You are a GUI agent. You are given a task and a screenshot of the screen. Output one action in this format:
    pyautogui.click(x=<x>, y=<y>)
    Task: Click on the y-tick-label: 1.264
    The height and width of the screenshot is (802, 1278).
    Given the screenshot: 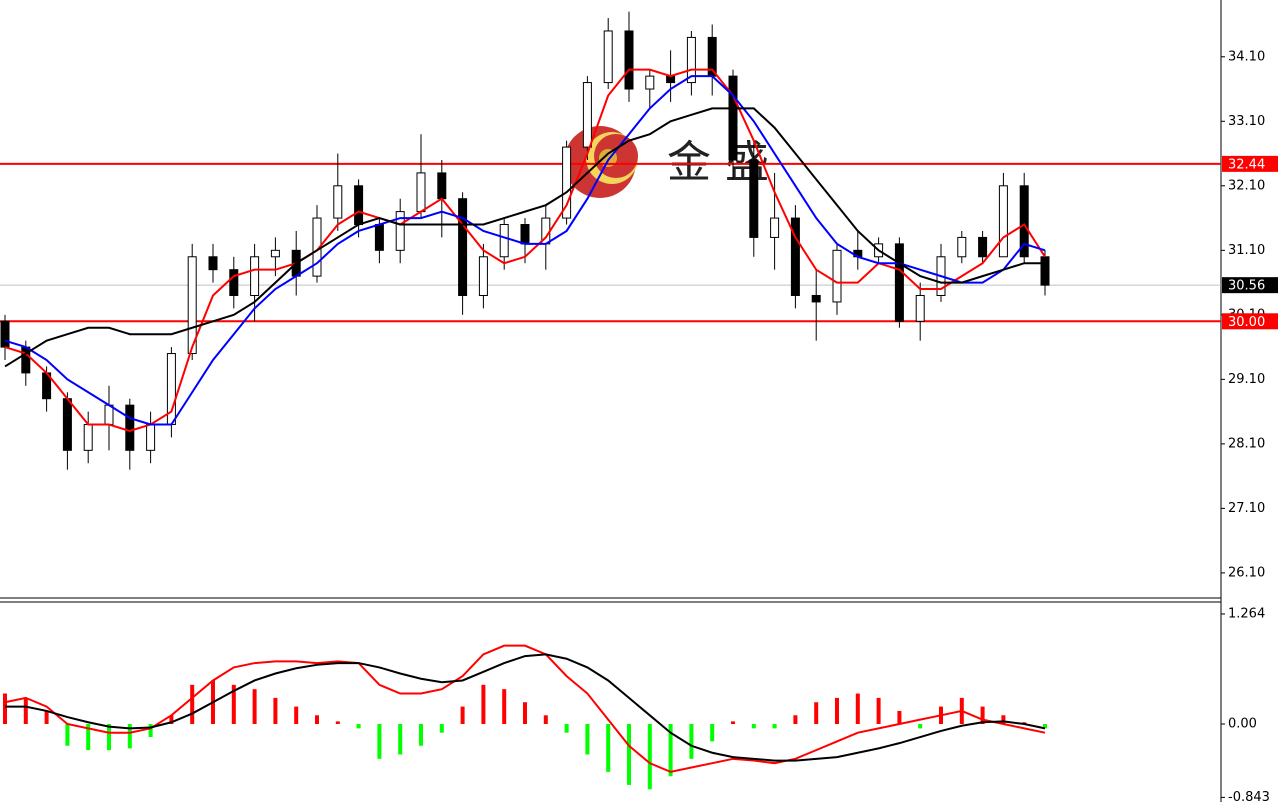 What is the action you would take?
    pyautogui.click(x=1246, y=613)
    